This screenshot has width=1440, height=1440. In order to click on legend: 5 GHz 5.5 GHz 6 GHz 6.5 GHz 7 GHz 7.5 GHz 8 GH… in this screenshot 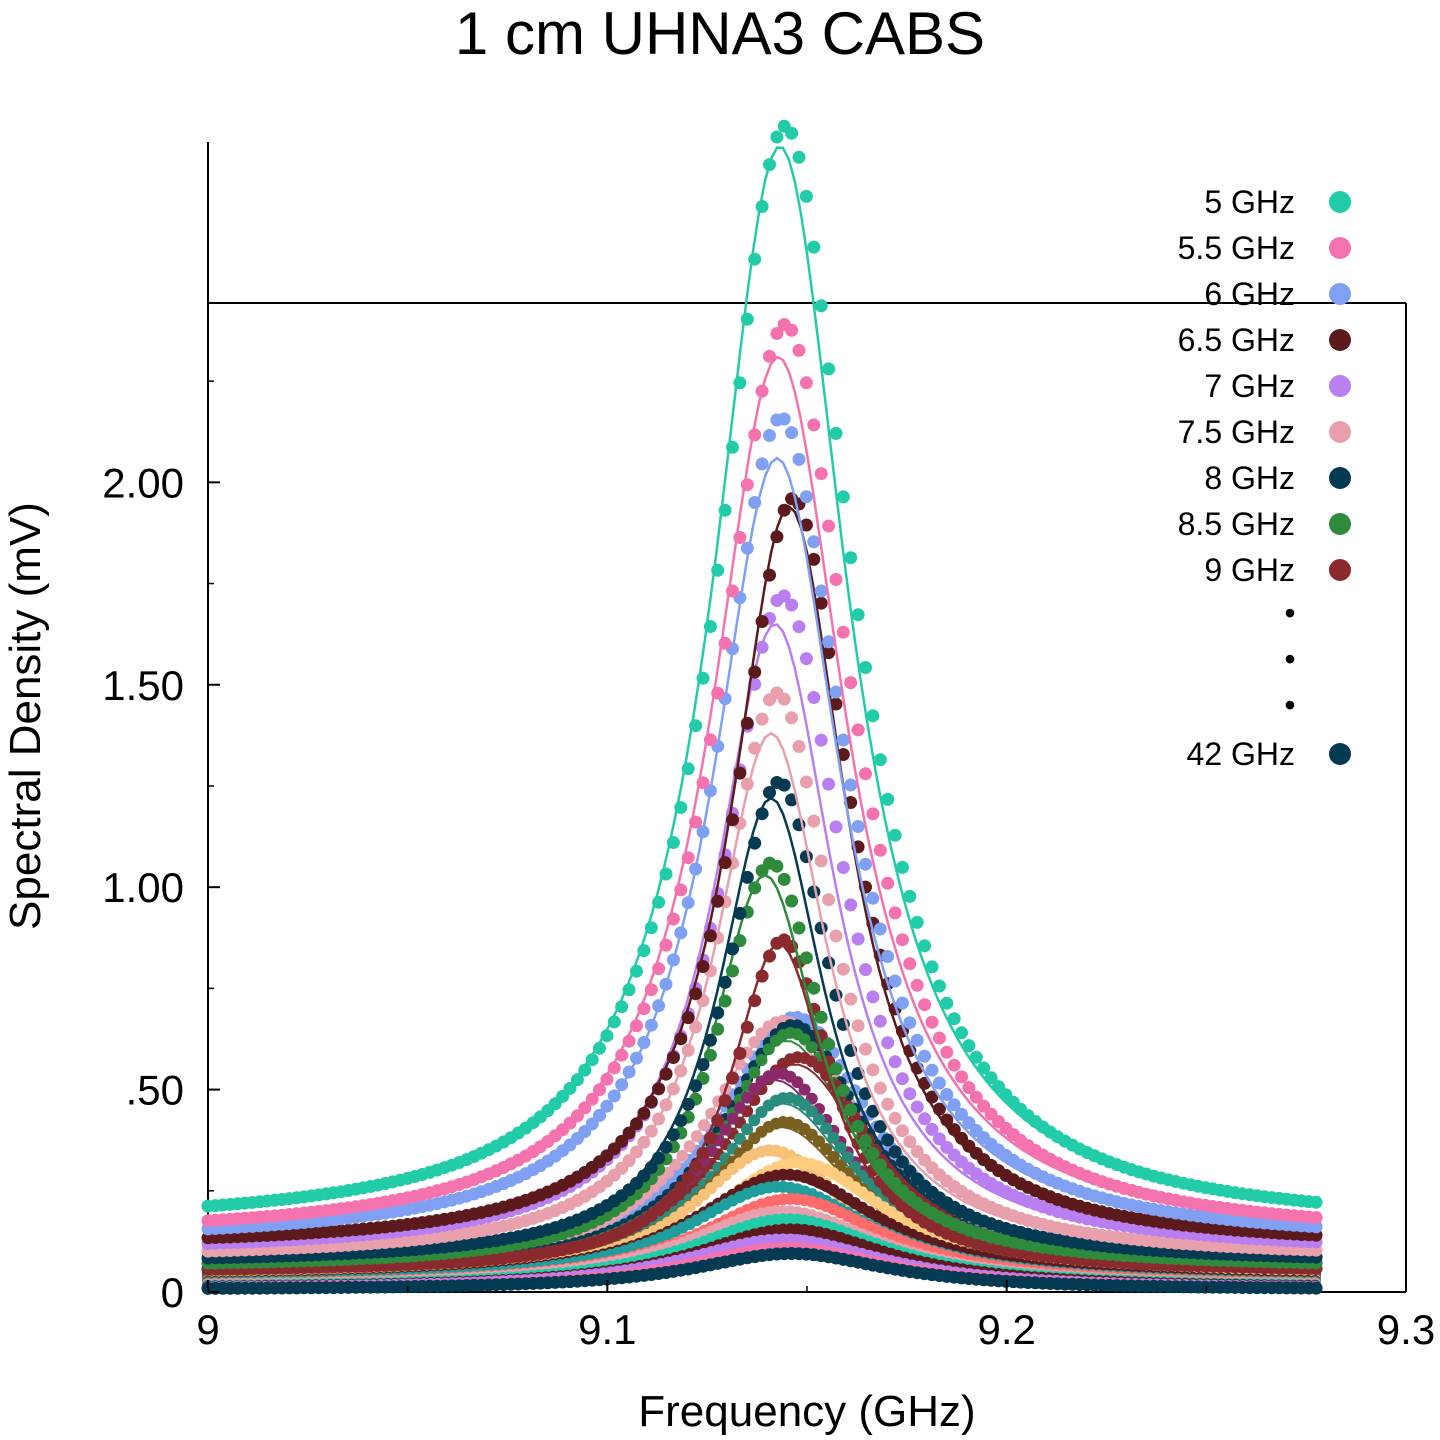, I will do `click(1264, 478)`.